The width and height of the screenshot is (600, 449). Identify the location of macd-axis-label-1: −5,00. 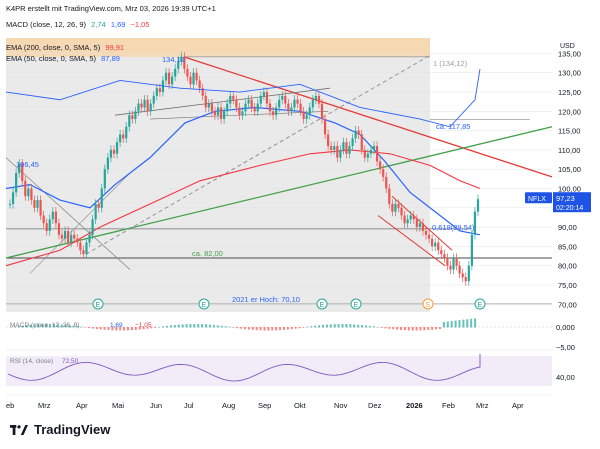
(565, 347).